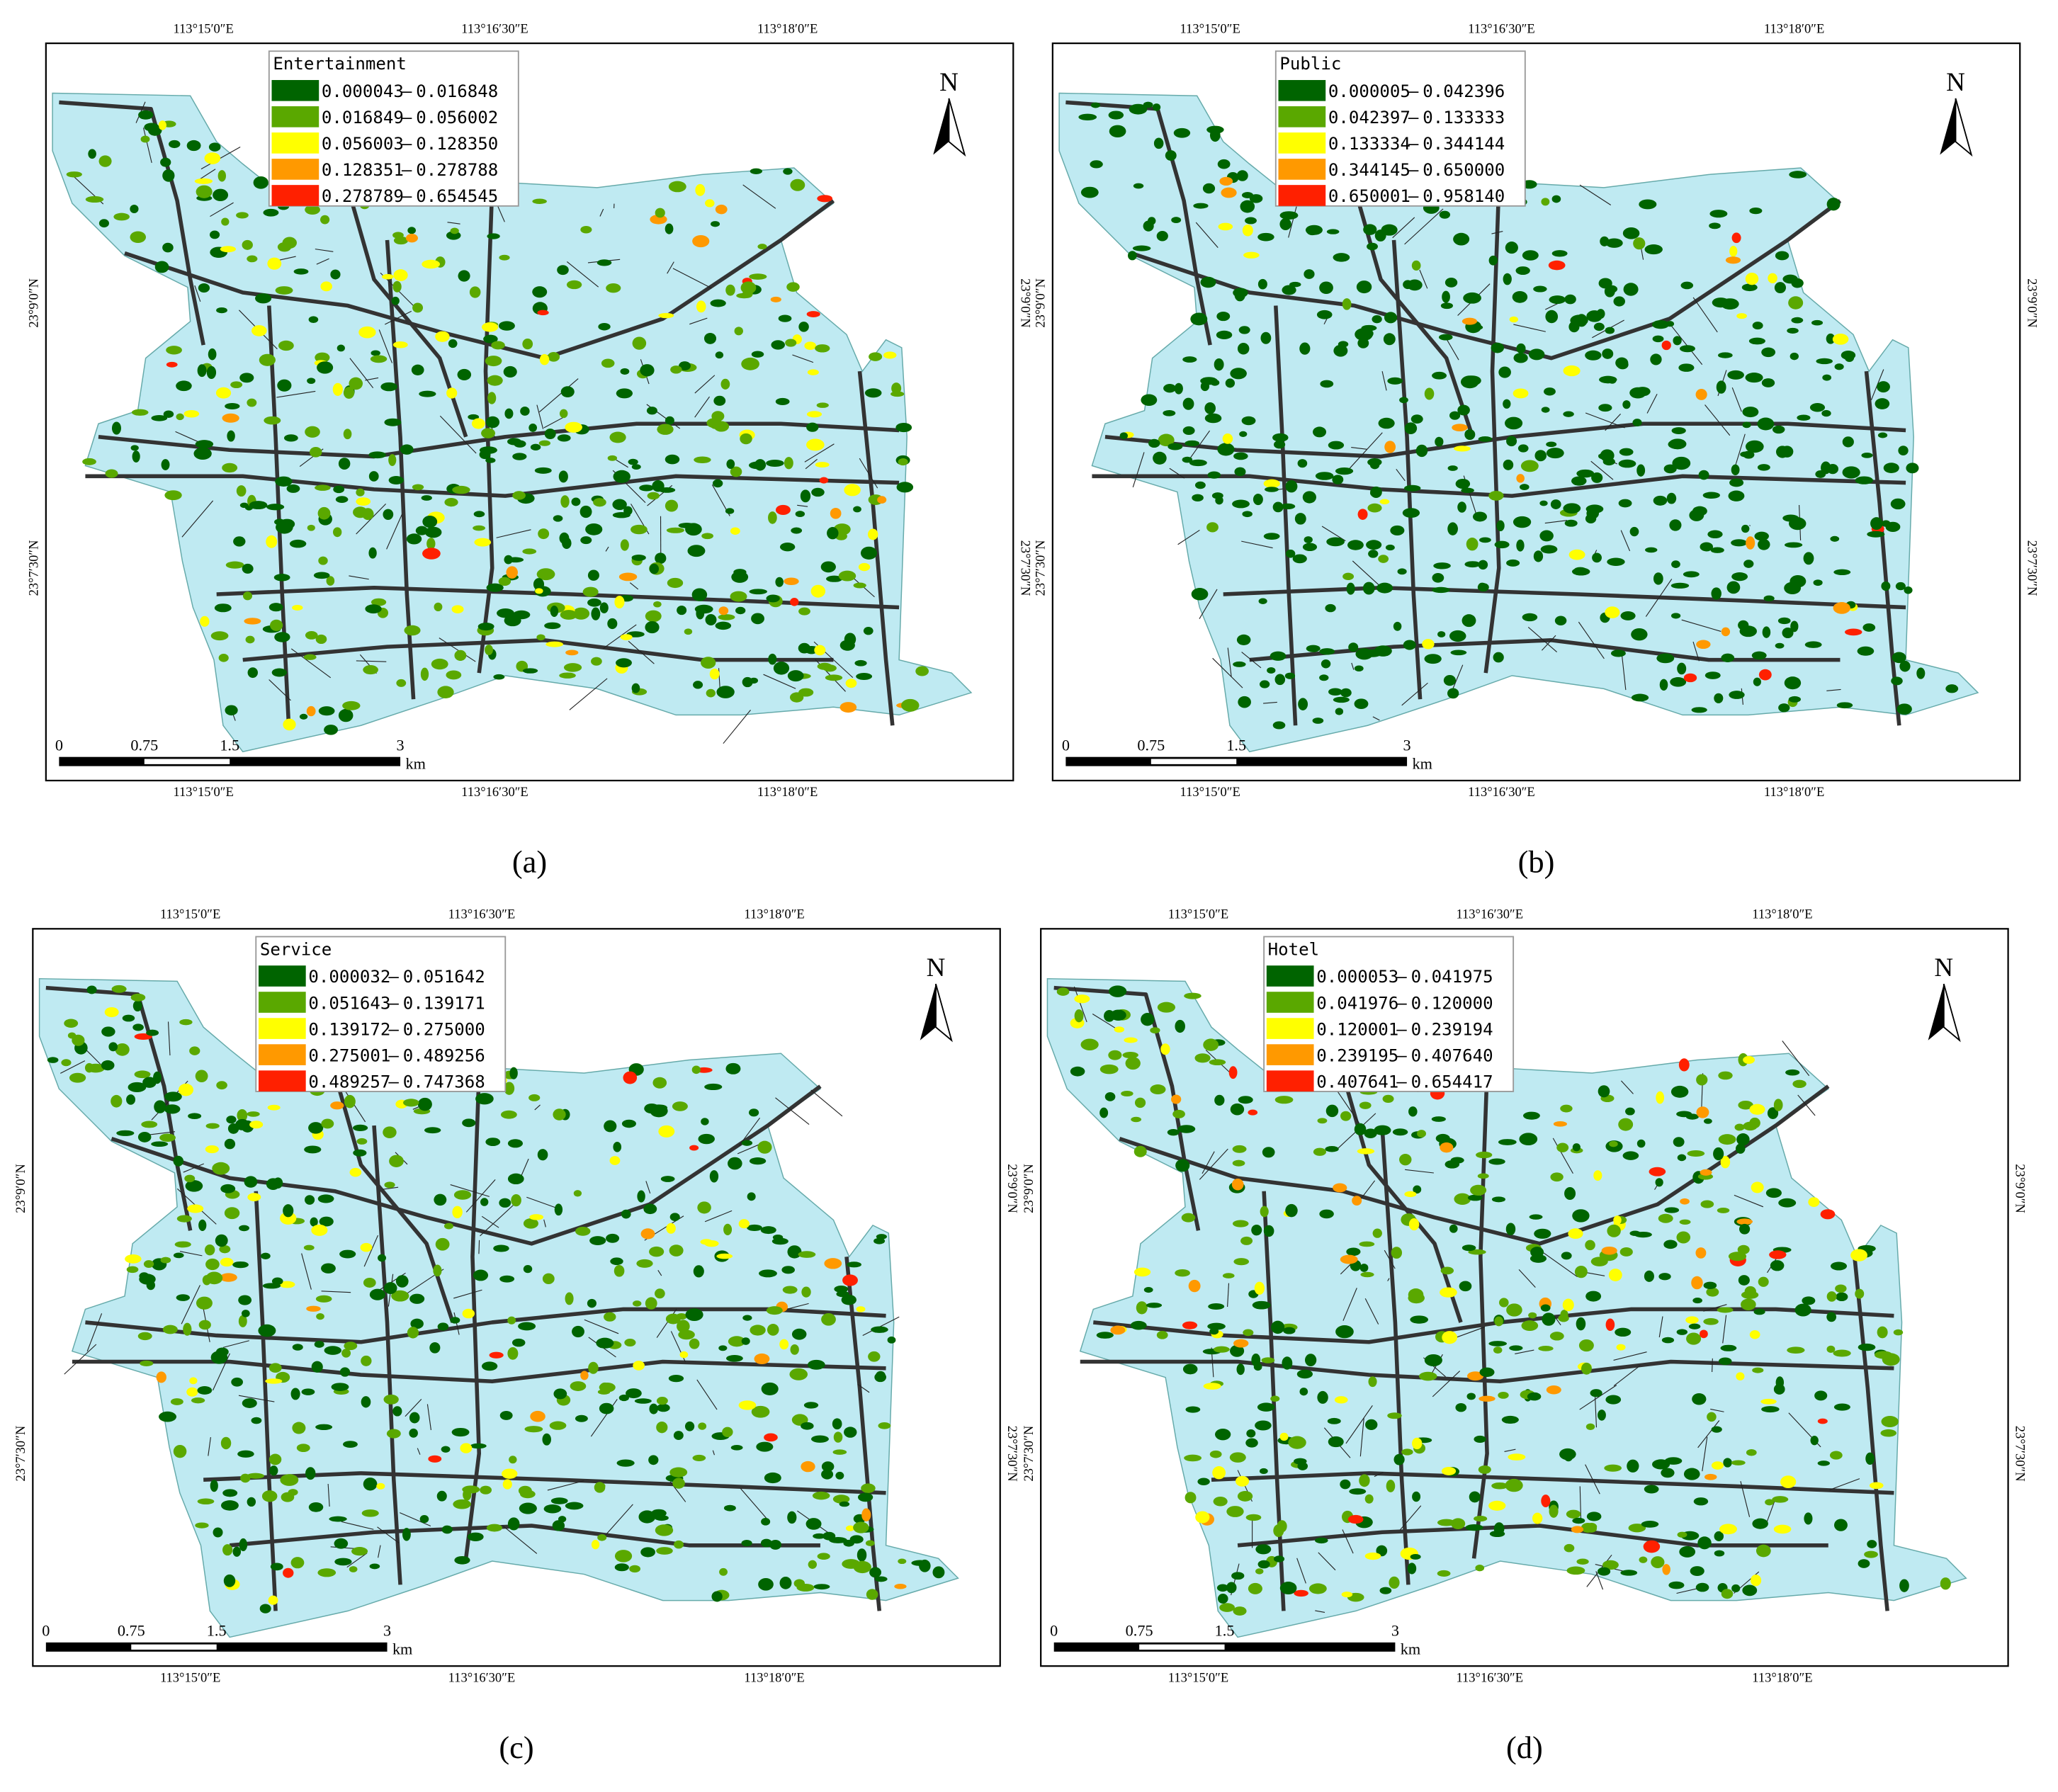 Image resolution: width=2058 pixels, height=1792 pixels. What do you see at coordinates (1024, 303) in the screenshot?
I see `lat-label-right: 23°9′0″N` at bounding box center [1024, 303].